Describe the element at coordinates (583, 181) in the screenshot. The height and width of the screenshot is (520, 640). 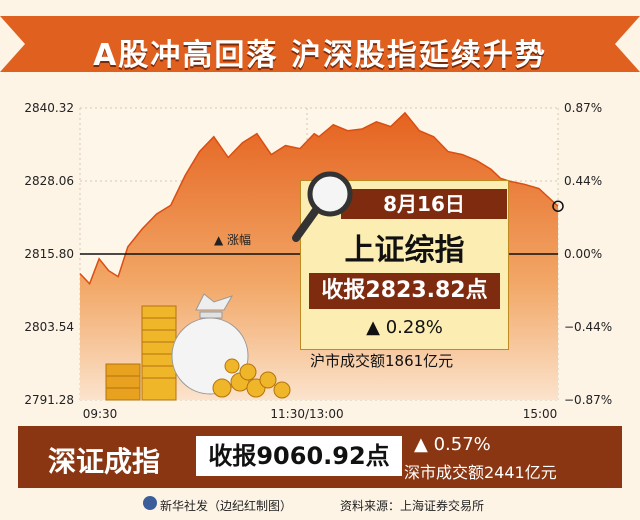
I see `y2-tick-label: 0.44%` at that location.